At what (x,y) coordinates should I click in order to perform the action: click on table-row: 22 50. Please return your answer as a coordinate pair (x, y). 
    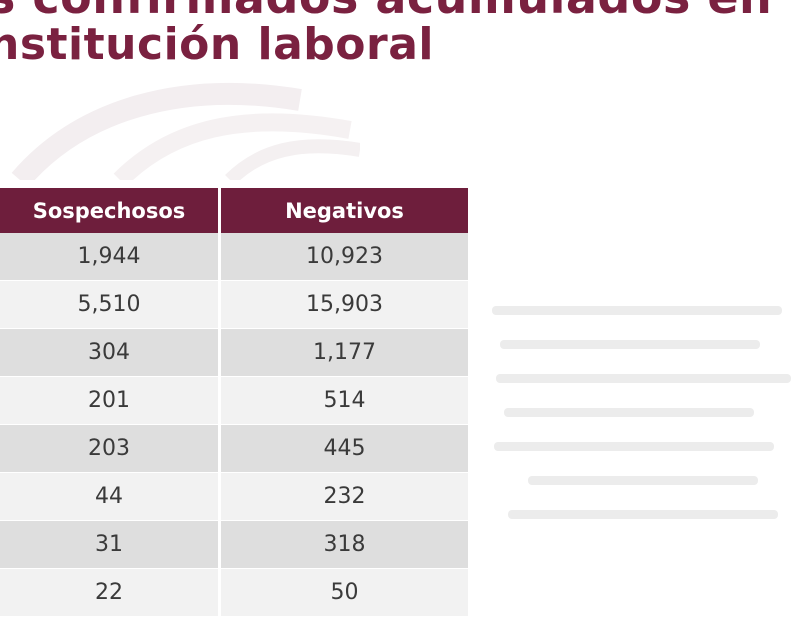
    Looking at the image, I should click on (234, 593).